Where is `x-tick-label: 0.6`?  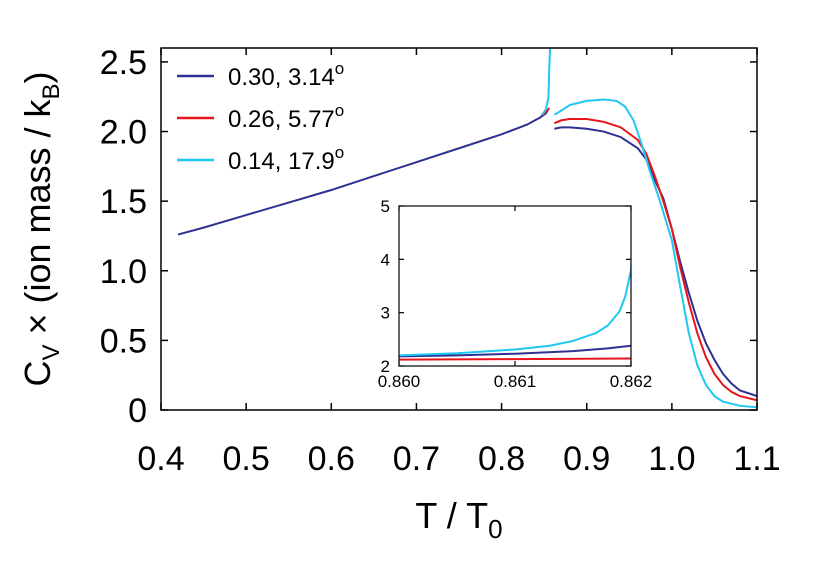
x-tick-label: 0.6 is located at coordinates (331, 459).